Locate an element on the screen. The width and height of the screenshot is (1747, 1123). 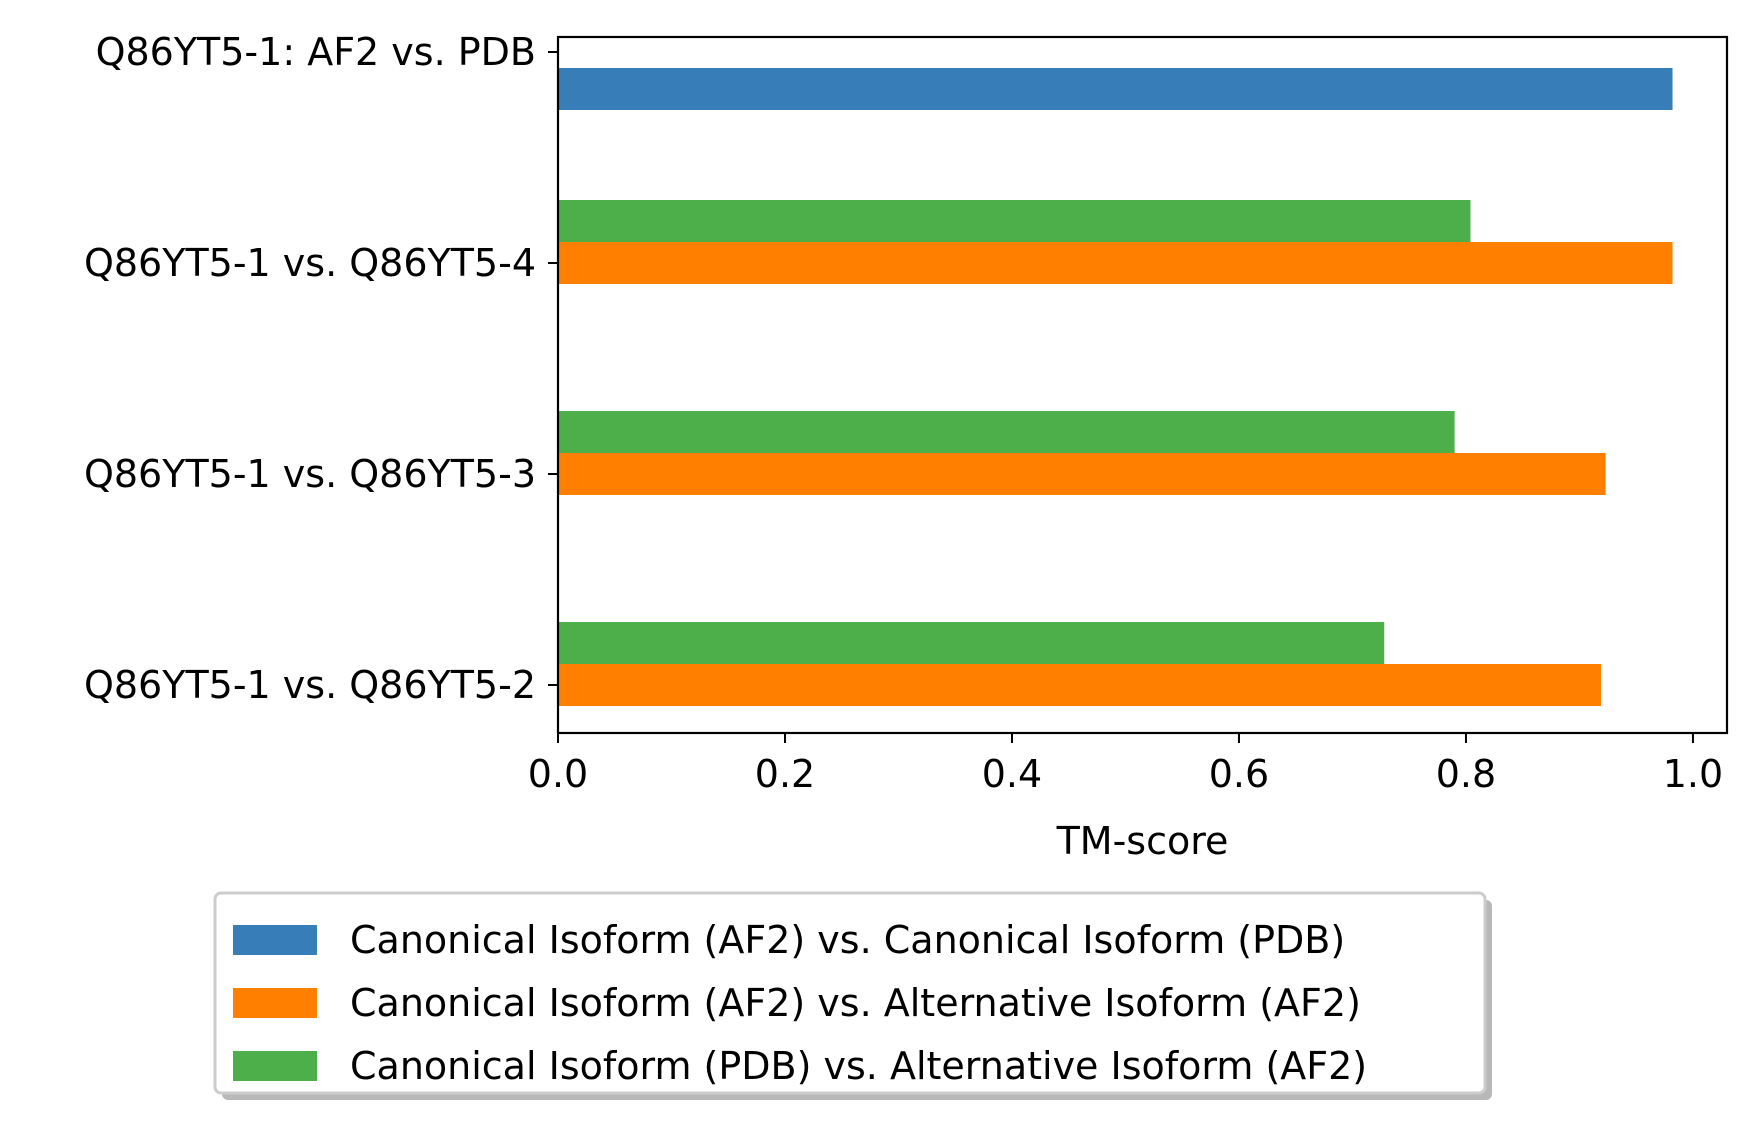
y-tick-label: Q86YT5-1 vs. Q86YT5-4 is located at coordinates (310, 263).